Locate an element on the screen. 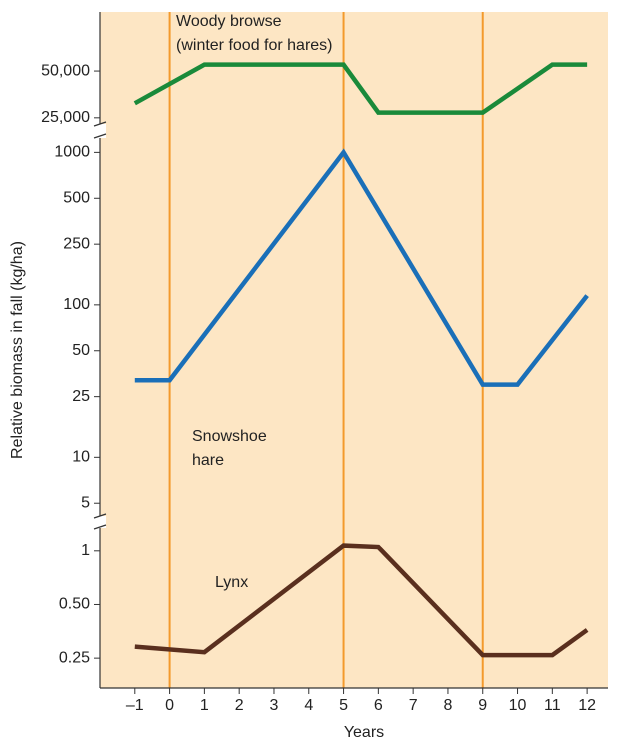  axis-break-gap is located at coordinates (100, 522).